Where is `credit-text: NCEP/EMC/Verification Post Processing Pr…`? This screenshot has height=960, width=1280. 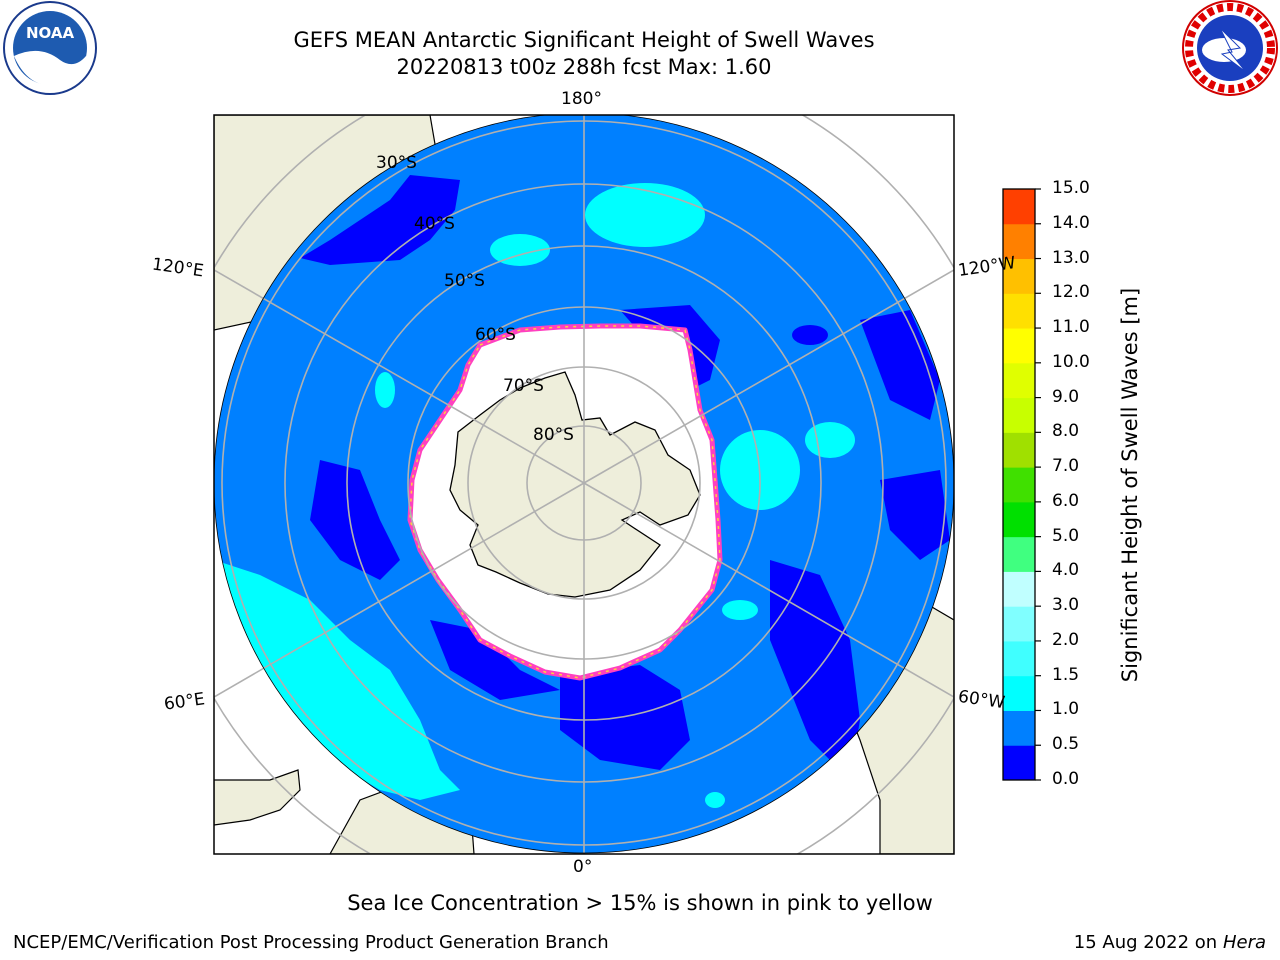 credit-text: NCEP/EMC/Verification Post Processing Pr… is located at coordinates (311, 942).